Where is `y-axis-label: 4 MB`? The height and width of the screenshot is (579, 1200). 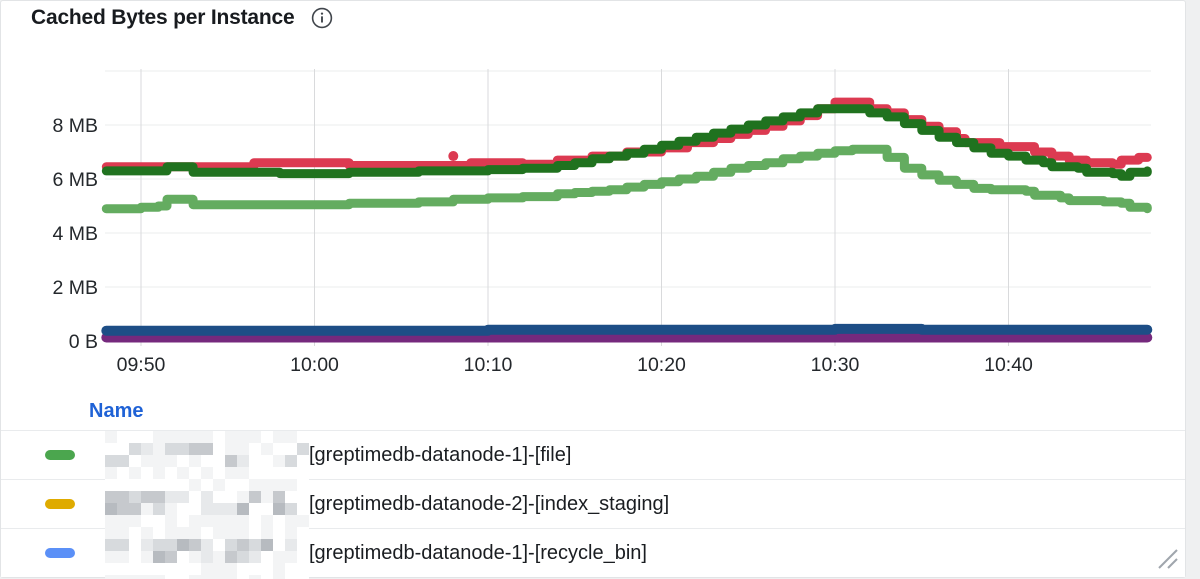
y-axis-label: 4 MB is located at coordinates (75, 234).